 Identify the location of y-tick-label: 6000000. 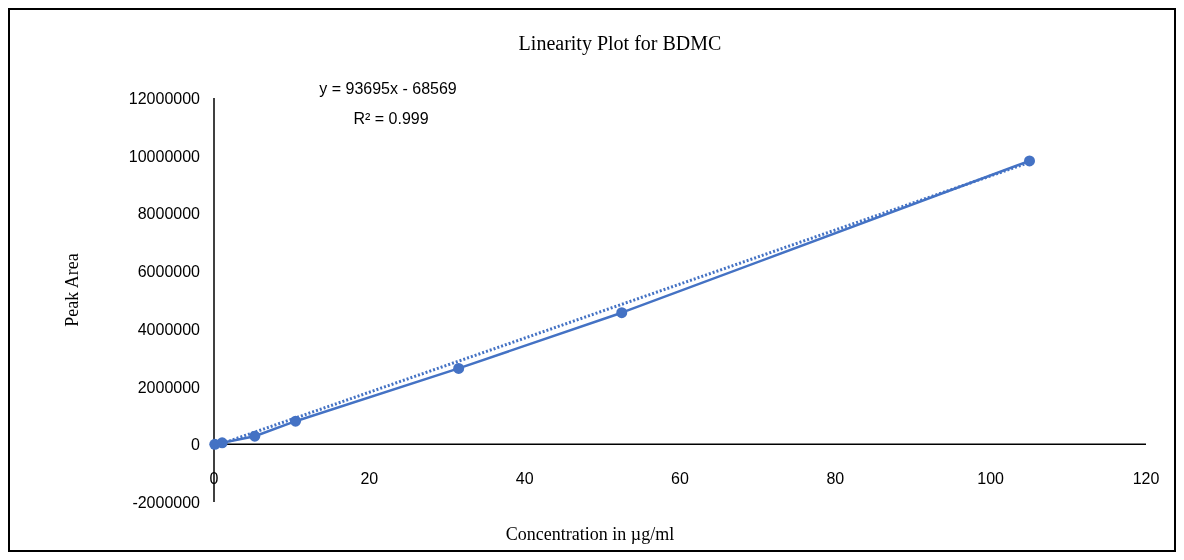
(169, 272).